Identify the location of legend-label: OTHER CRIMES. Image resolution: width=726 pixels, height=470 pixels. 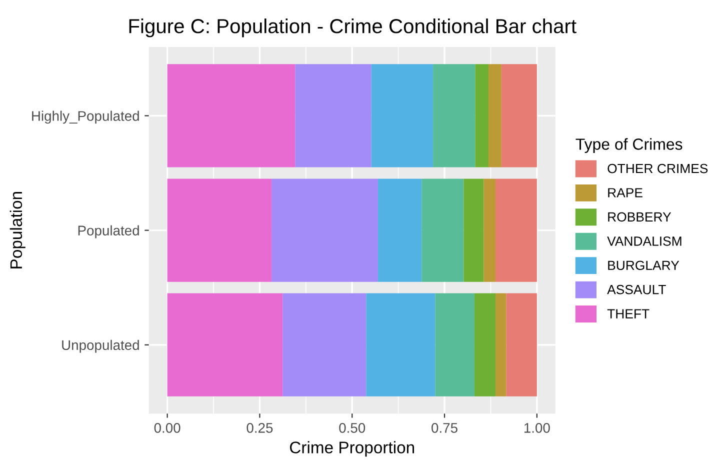
(658, 169).